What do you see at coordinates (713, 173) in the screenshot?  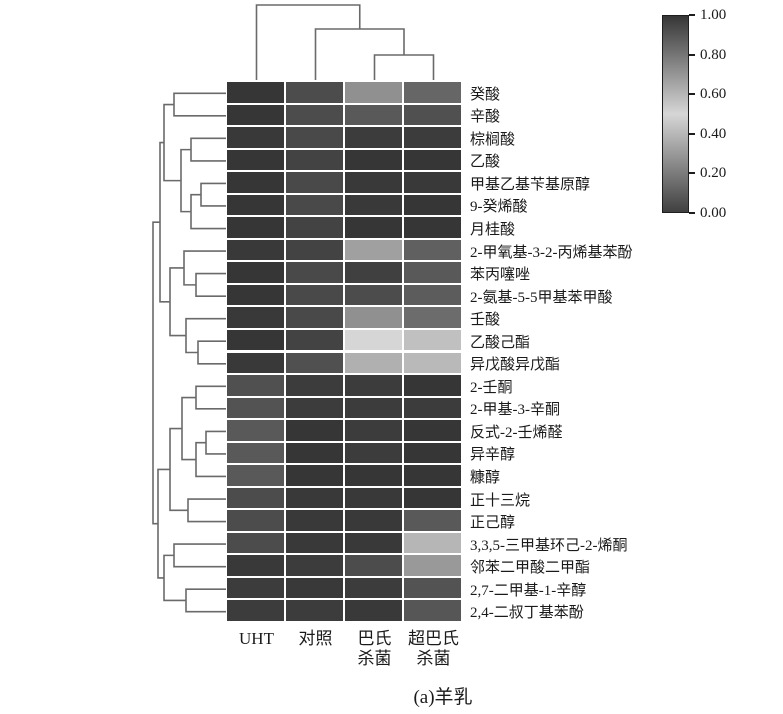 I see `colorbar-tick-label: 0.20` at bounding box center [713, 173].